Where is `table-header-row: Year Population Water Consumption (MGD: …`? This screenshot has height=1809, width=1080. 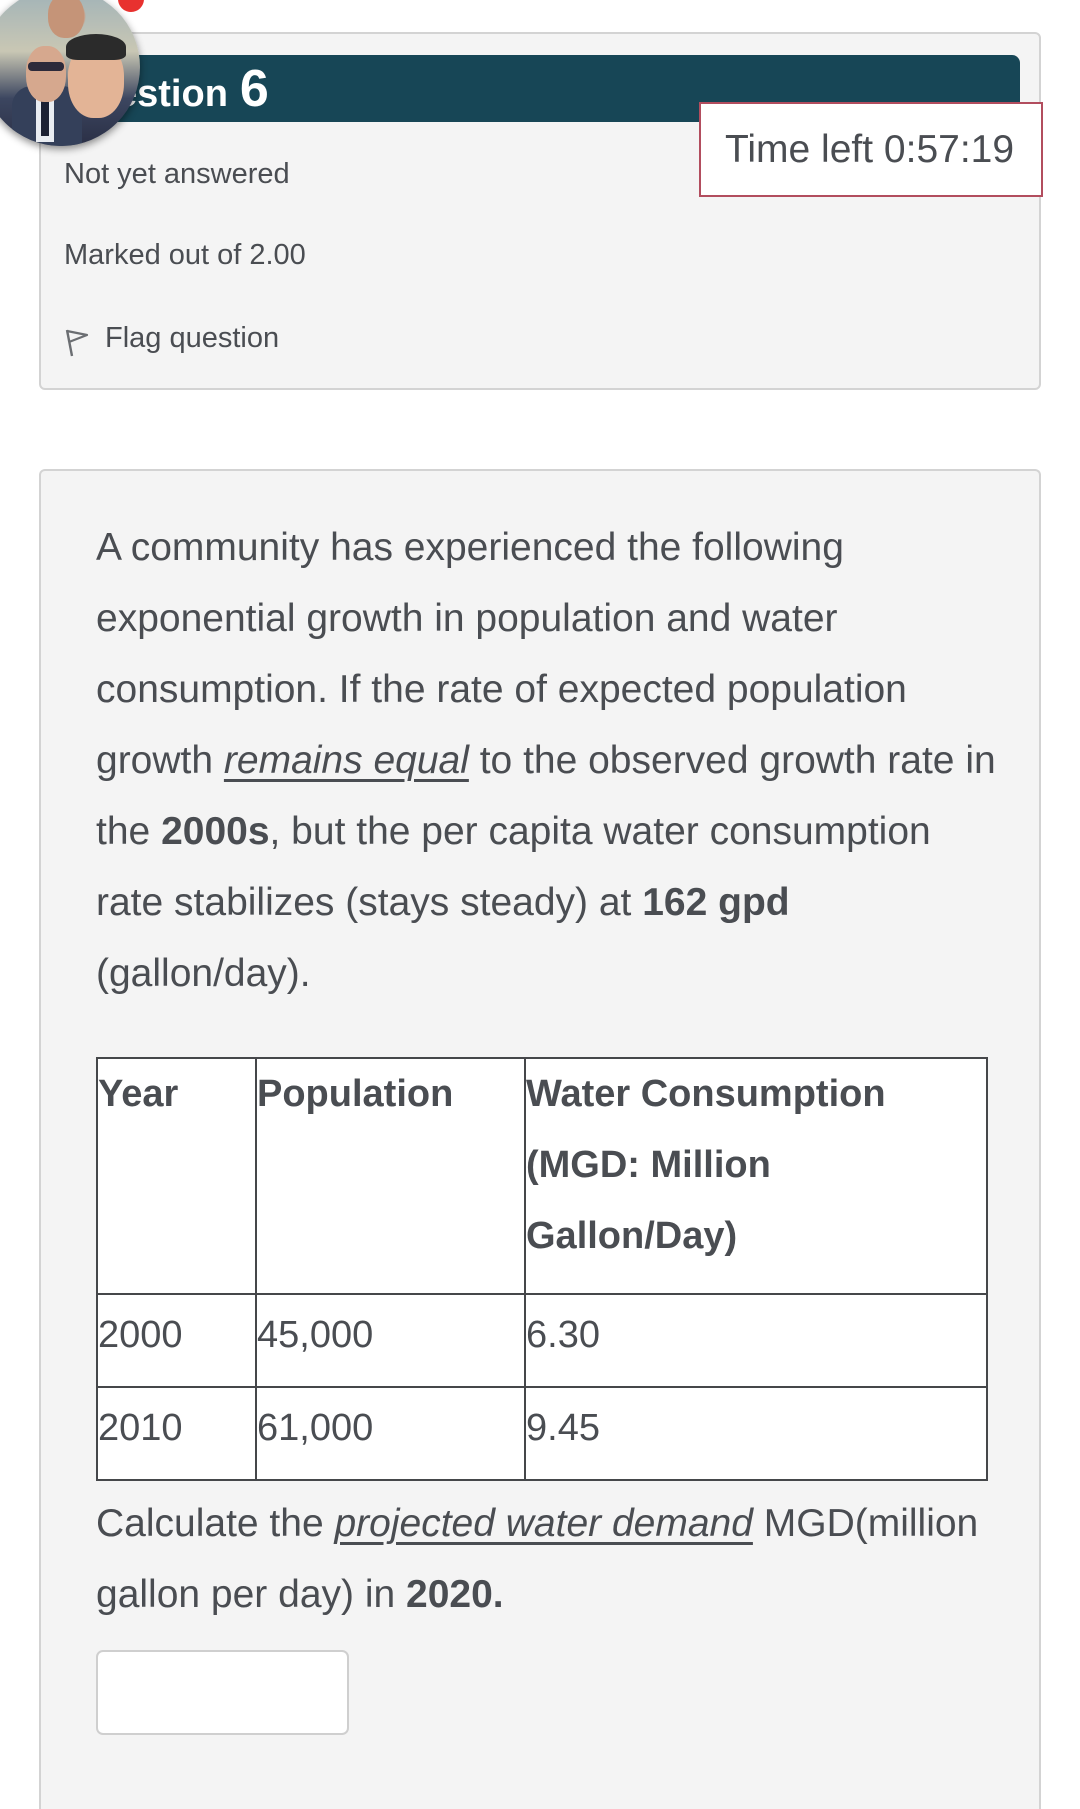 table-header-row: Year Population Water Consumption (MGD: … is located at coordinates (542, 1176).